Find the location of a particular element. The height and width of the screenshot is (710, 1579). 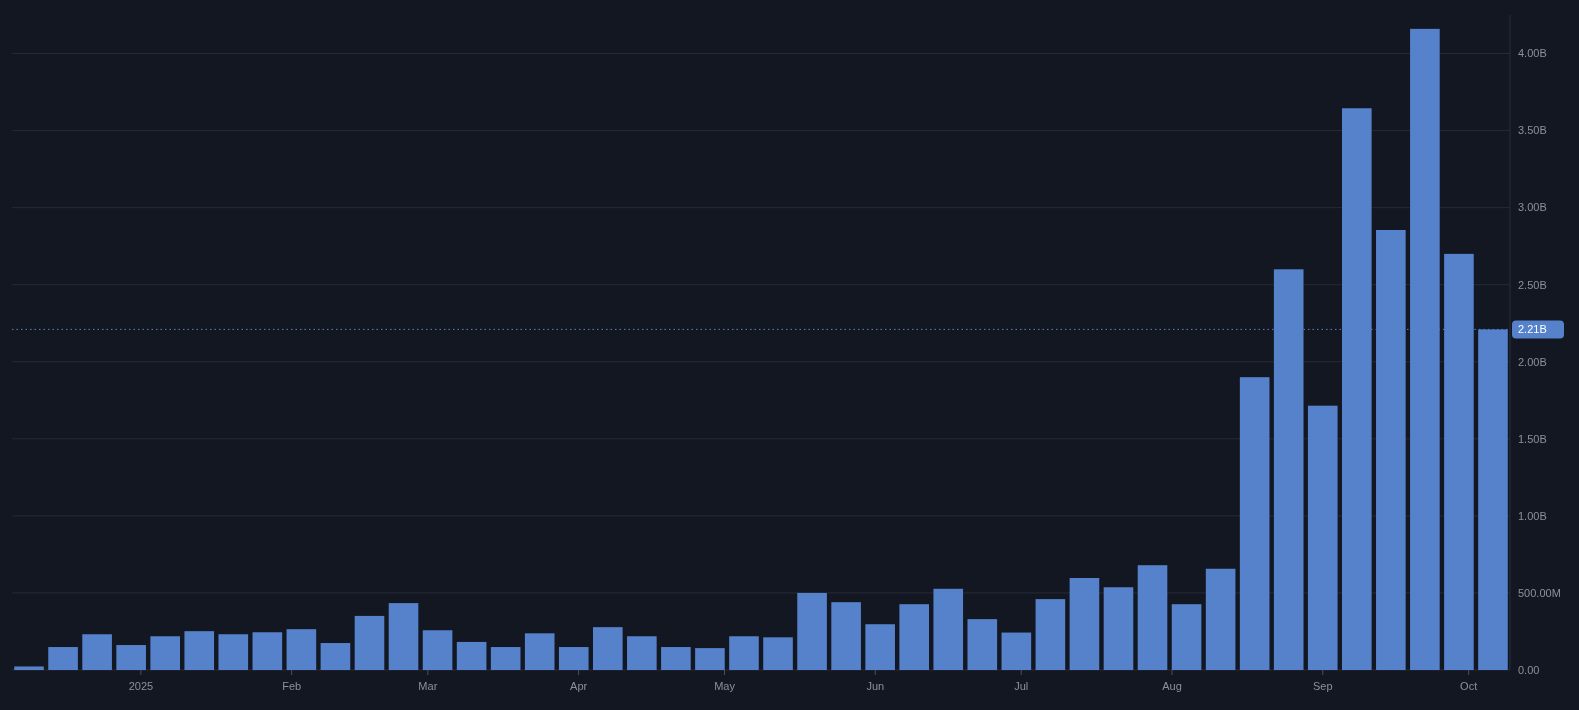

y-tick-label: 0.00 is located at coordinates (1529, 669).